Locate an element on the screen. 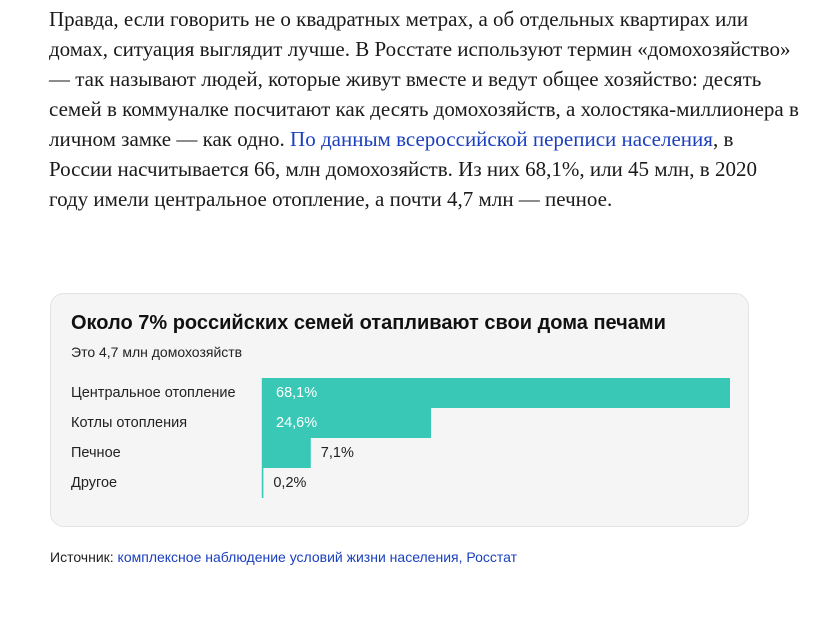  category-label: Центральное отопление is located at coordinates (153, 393).